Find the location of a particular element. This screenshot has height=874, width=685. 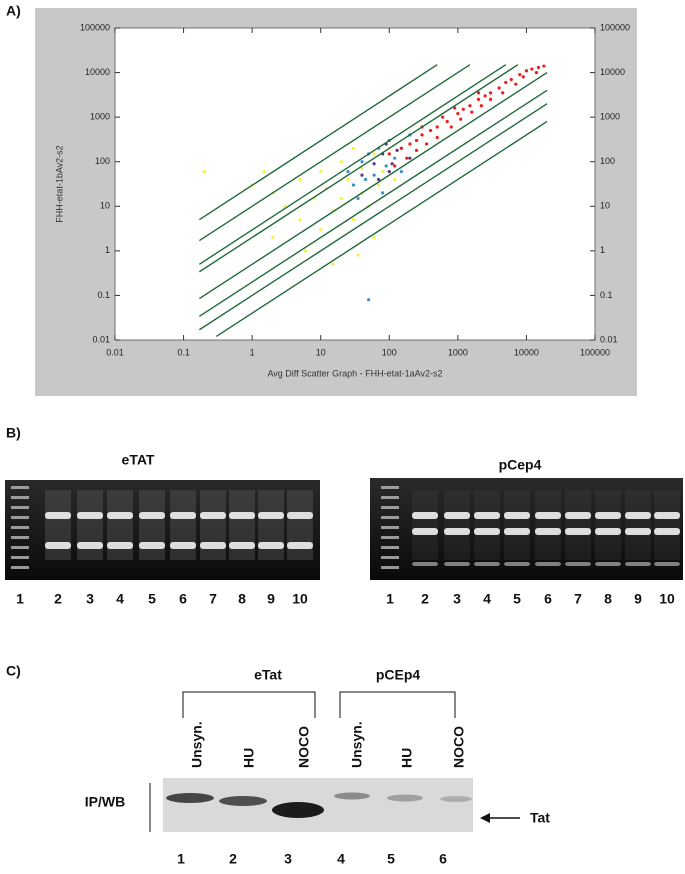

lane-number: 8 is located at coordinates (242, 599).